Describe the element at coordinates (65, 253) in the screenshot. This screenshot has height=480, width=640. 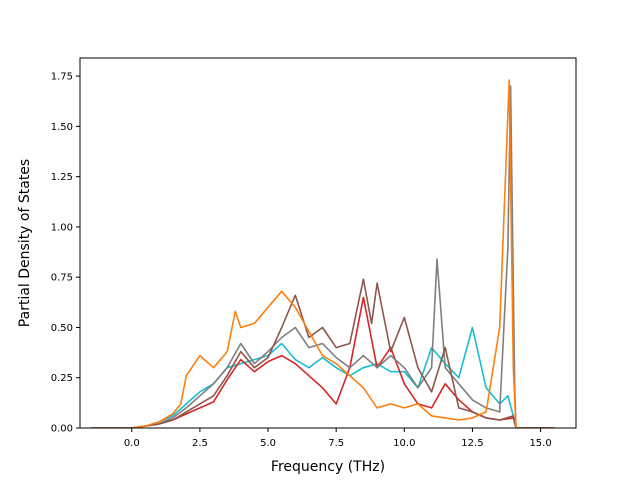
I see `y-axis: 0.00 0.25 0.50 0.75 1.00 1.25 1.50 1.75` at that location.